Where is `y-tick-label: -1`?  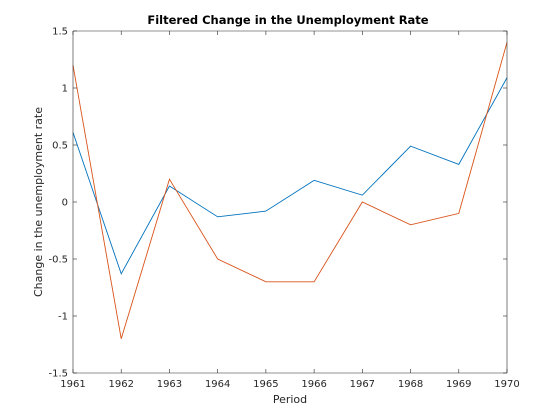
y-tick-label: -1 is located at coordinates (63, 317).